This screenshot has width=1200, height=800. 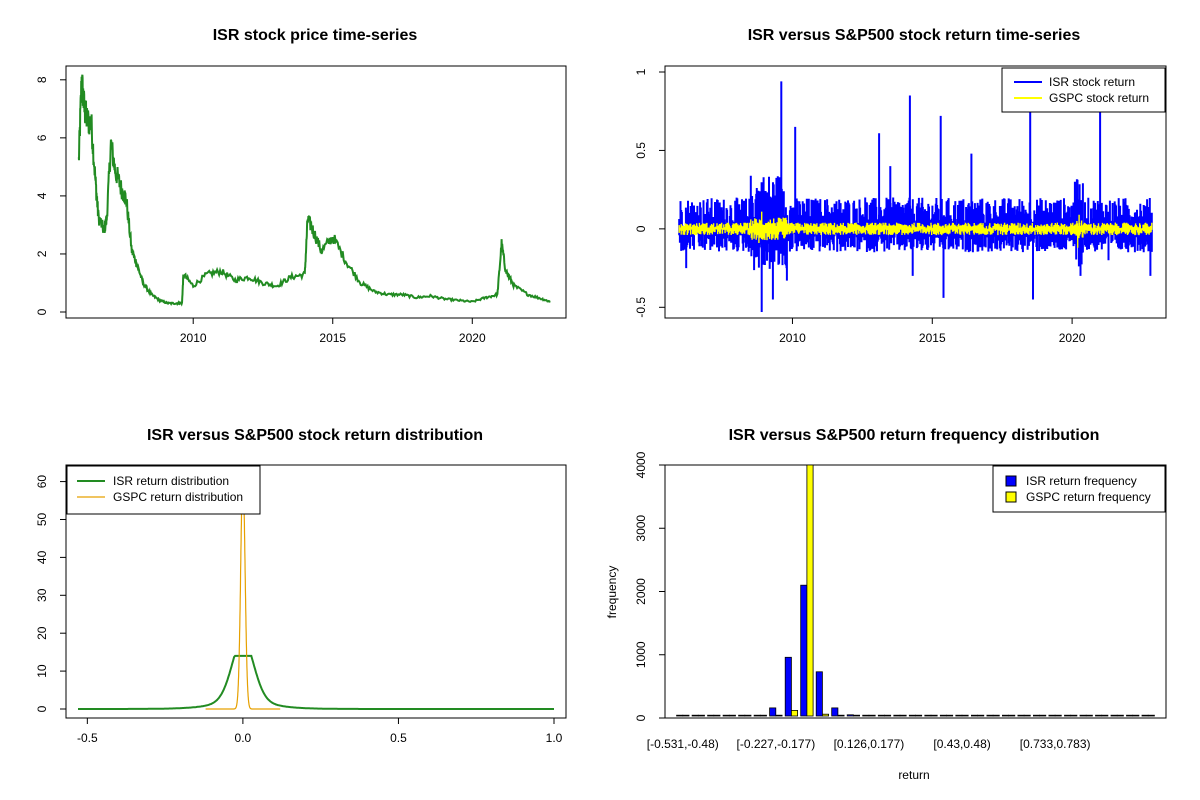 What do you see at coordinates (178, 497) in the screenshot?
I see `legend-label: GSPC return distribution` at bounding box center [178, 497].